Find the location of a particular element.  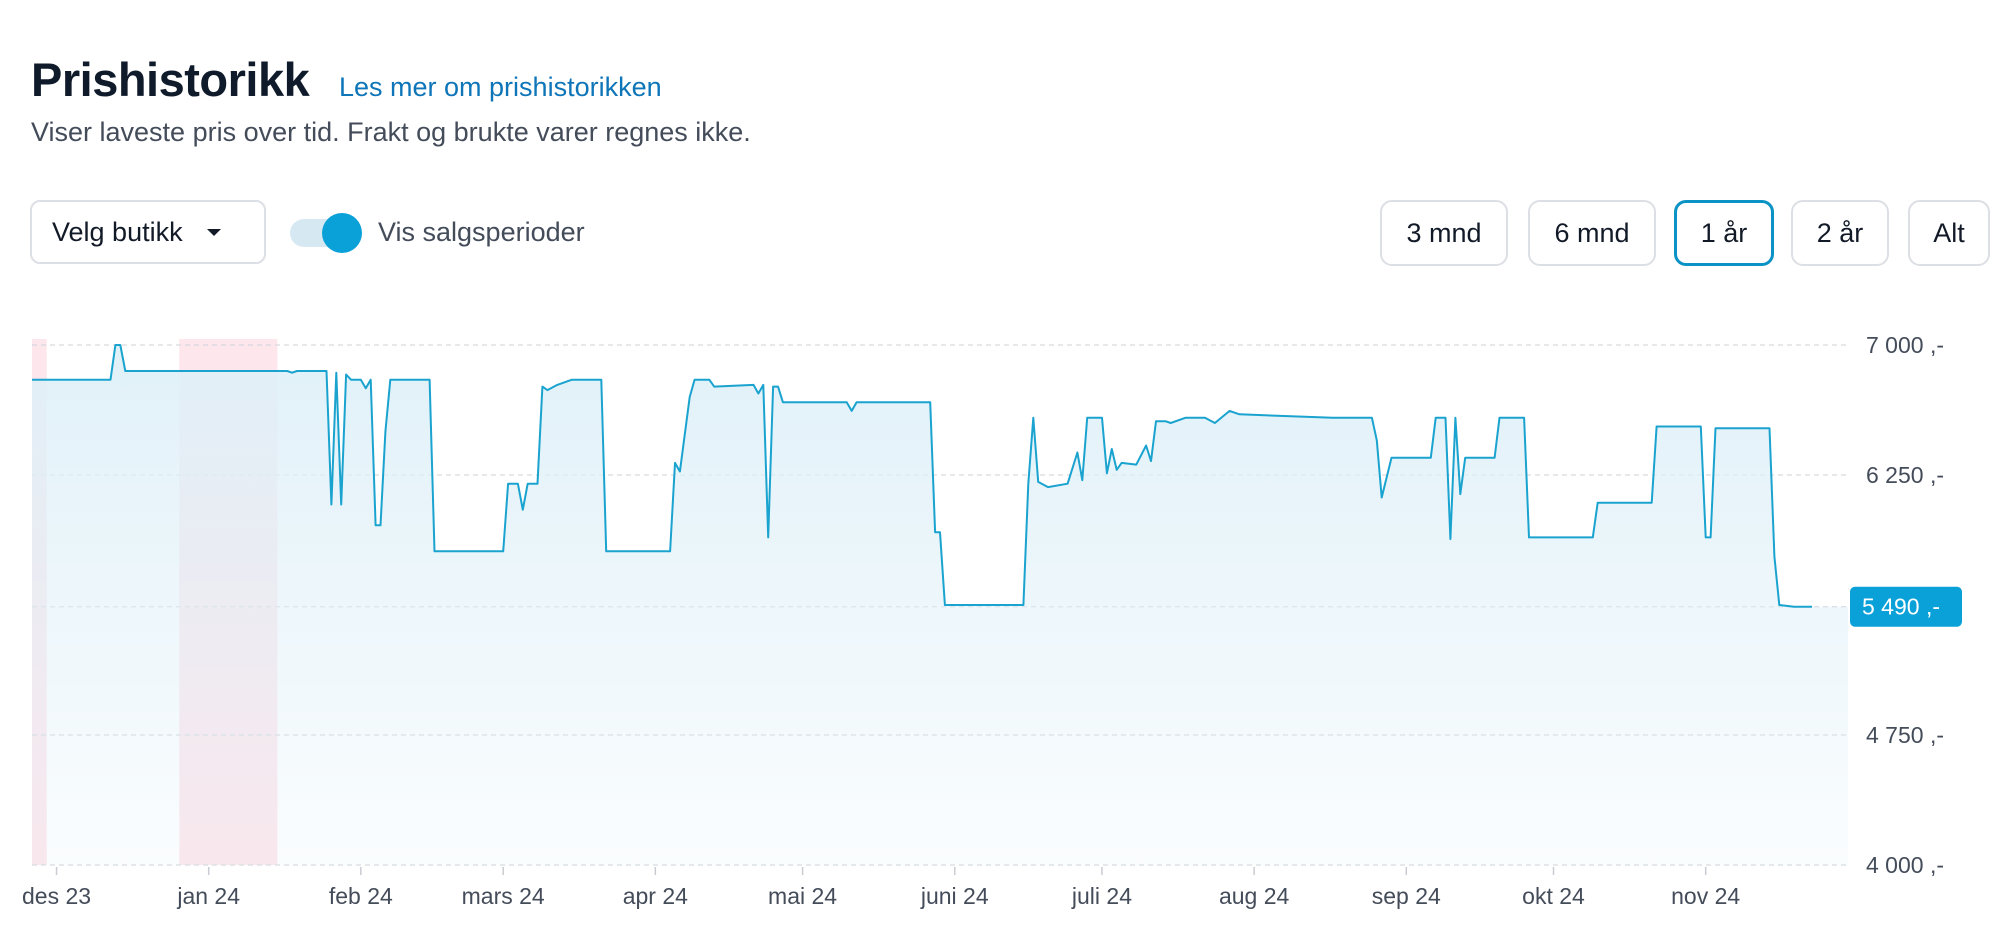

range-button-alt: Alt is located at coordinates (1949, 233).